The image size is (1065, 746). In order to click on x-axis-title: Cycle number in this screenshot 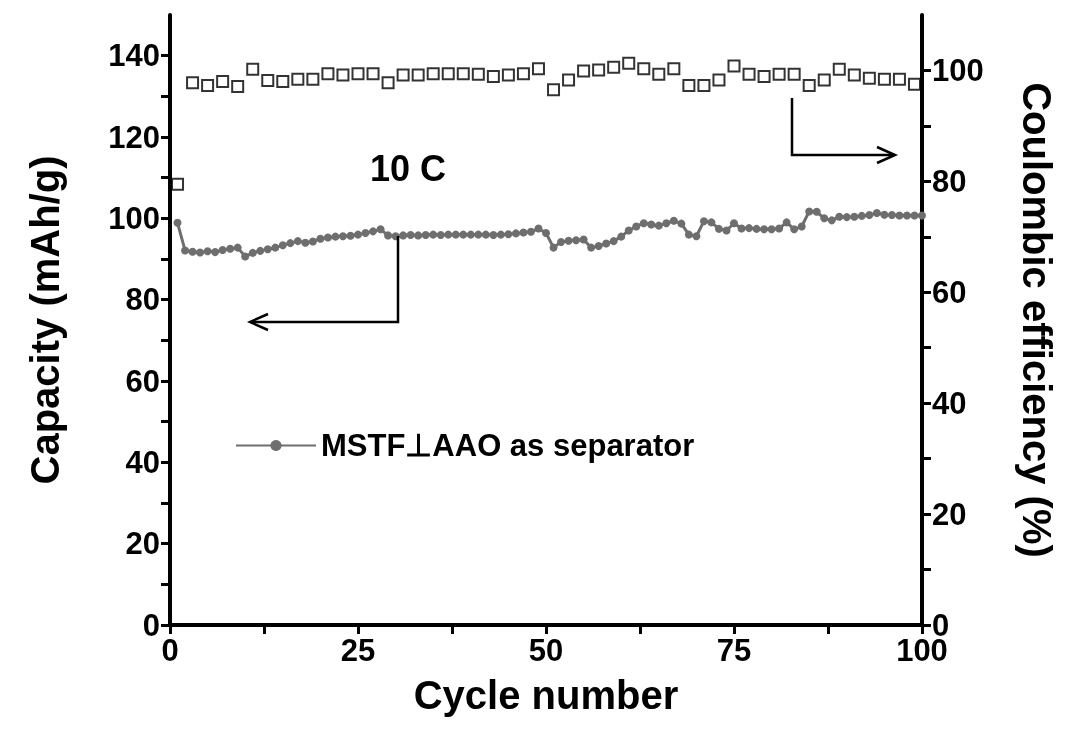, I will do `click(546, 695)`.